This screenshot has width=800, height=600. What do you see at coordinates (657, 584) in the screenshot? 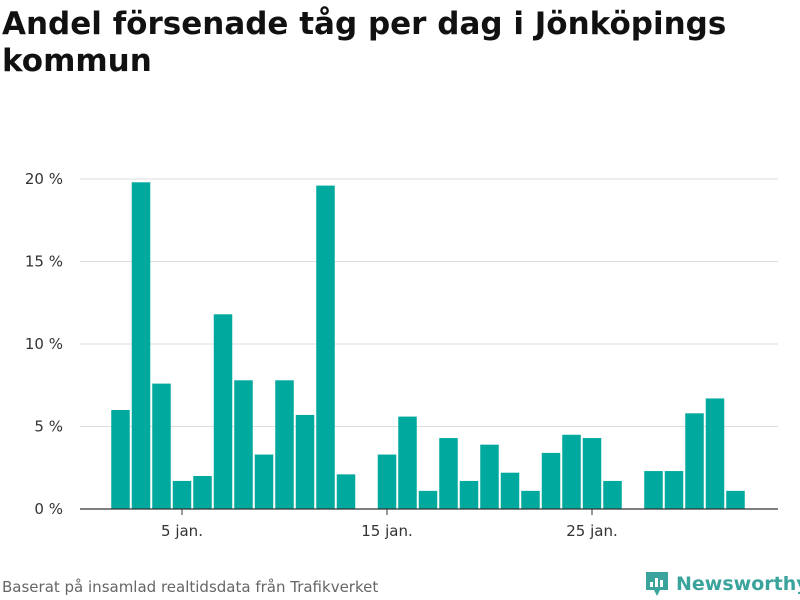
I see `newsworthy-logo-icon` at bounding box center [657, 584].